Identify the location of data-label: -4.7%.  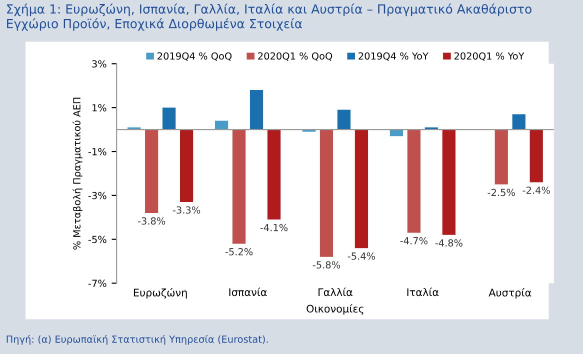
(414, 240).